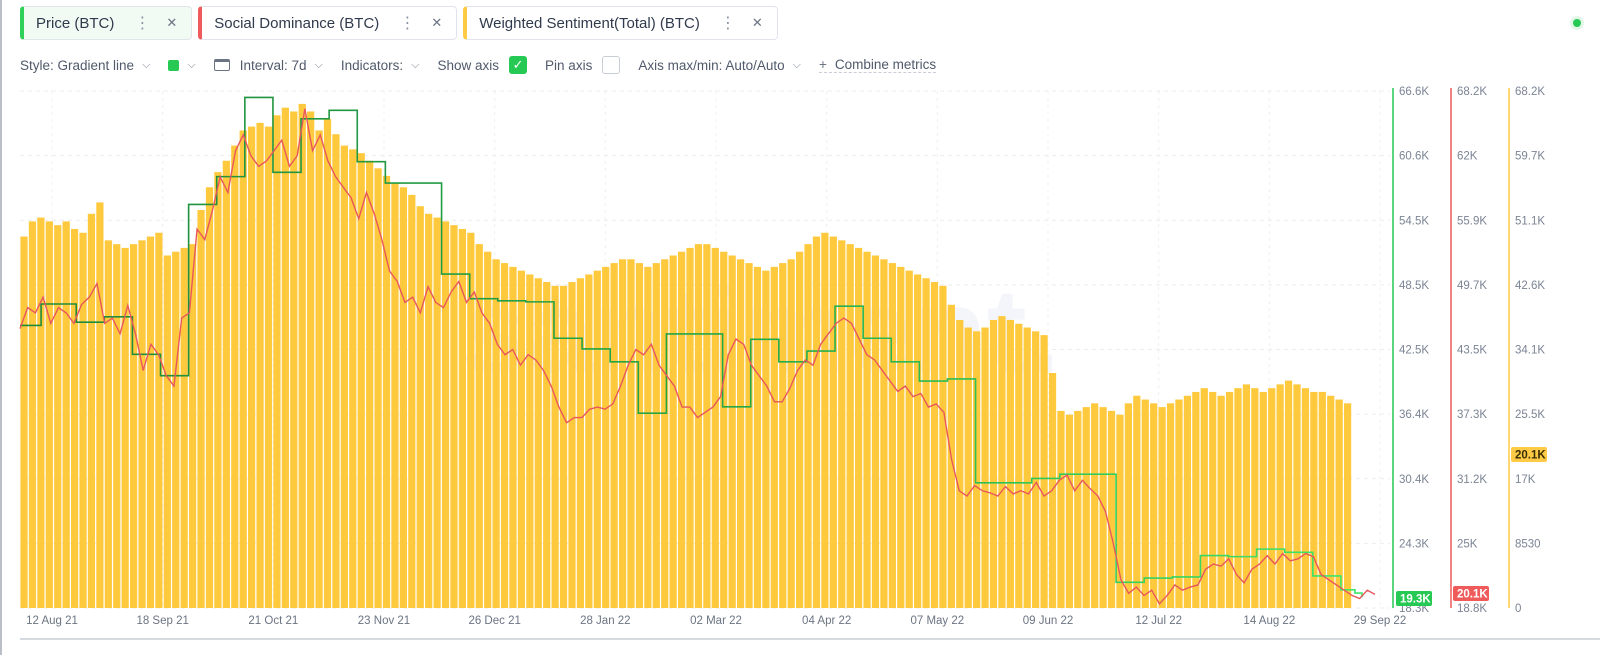  I want to click on more-vertical-icon: ⋮, so click(407, 23).